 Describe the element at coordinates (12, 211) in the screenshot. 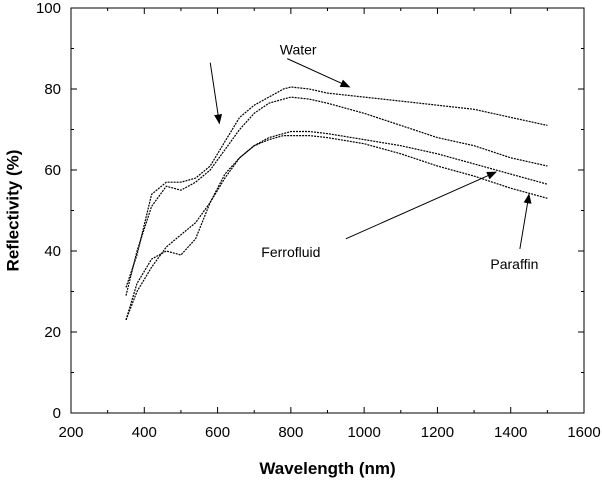

I see `y-axis-title: Reflectivity (%)` at that location.